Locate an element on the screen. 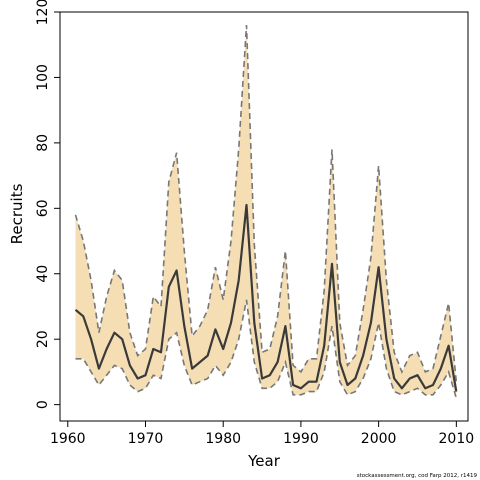  x-tick-label: 1990 is located at coordinates (301, 439).